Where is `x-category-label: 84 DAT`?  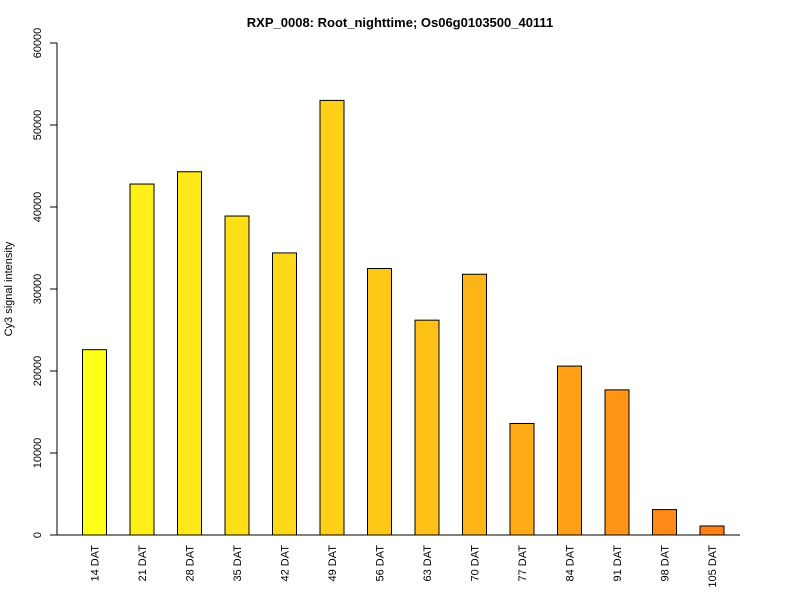 x-category-label: 84 DAT is located at coordinates (571, 563).